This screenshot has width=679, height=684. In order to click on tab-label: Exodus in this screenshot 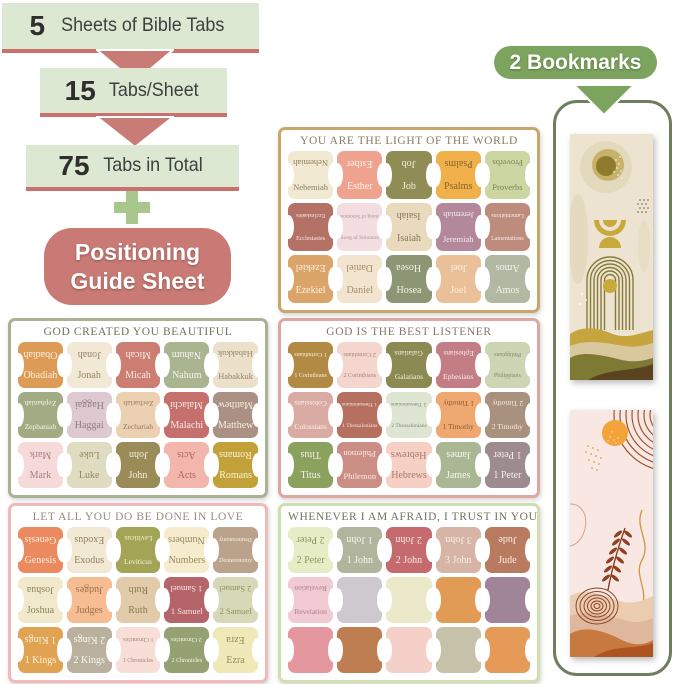, I will do `click(89, 561)`.